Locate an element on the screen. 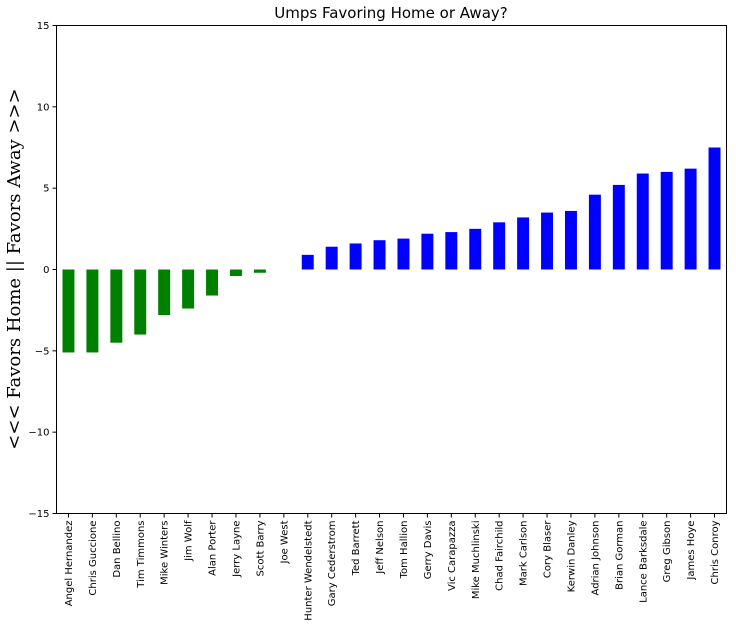 This screenshot has height=629, width=736. chart-title: Umps Favoring Home or Away? is located at coordinates (390, 13).